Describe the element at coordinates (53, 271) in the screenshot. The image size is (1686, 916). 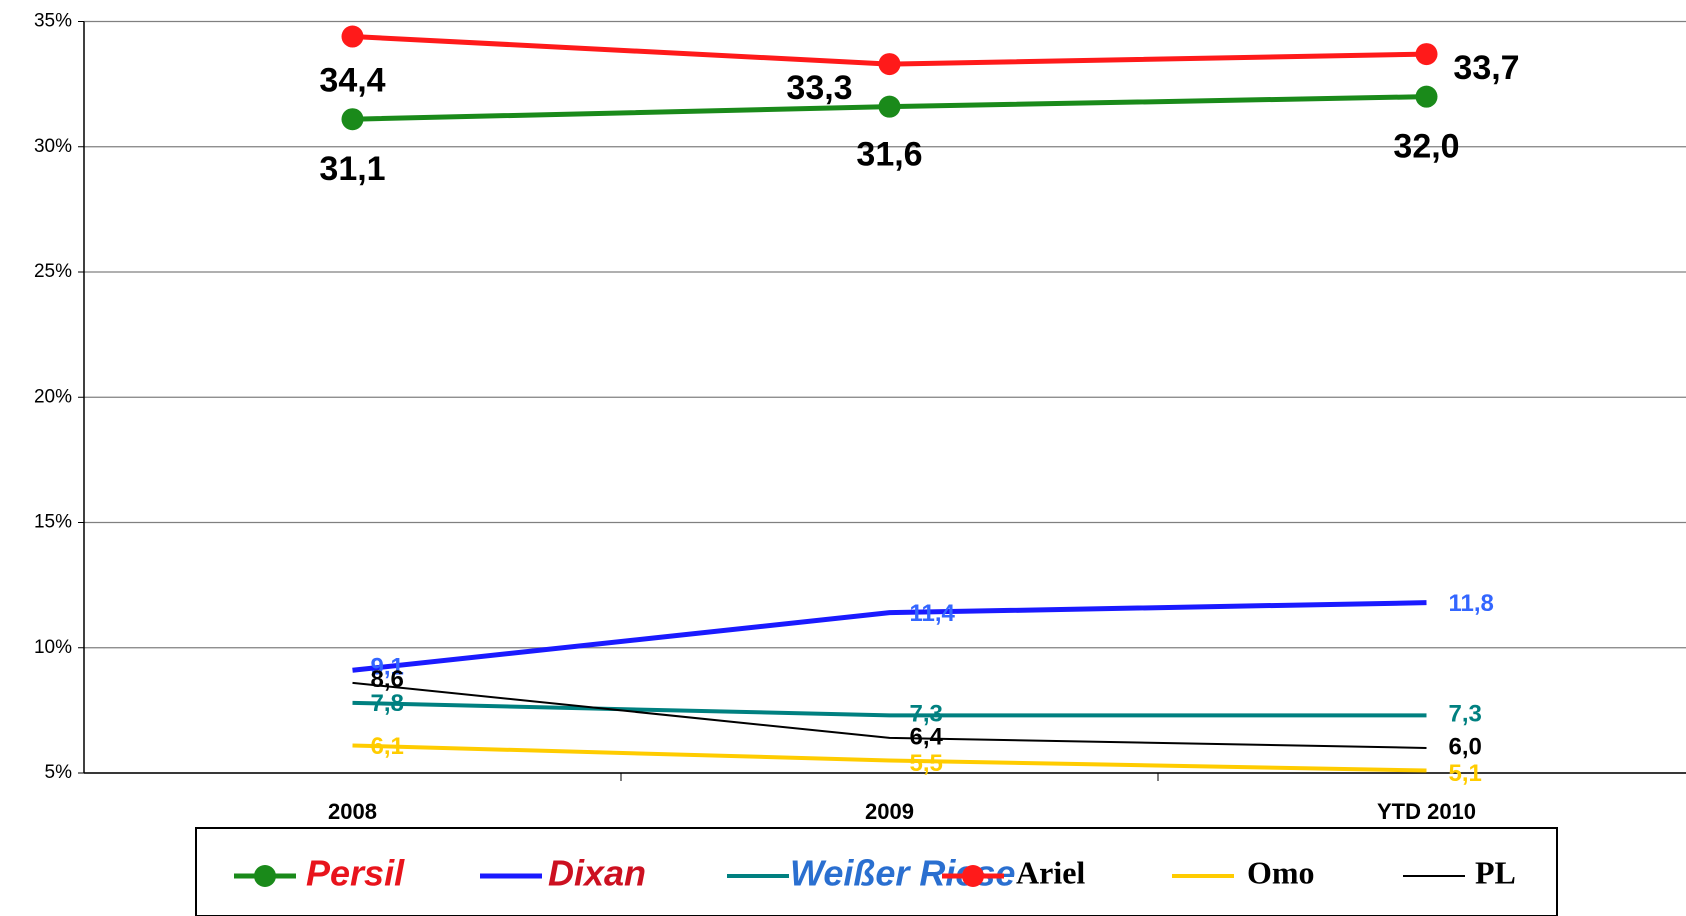
I see `y-tick-label: 25%` at that location.